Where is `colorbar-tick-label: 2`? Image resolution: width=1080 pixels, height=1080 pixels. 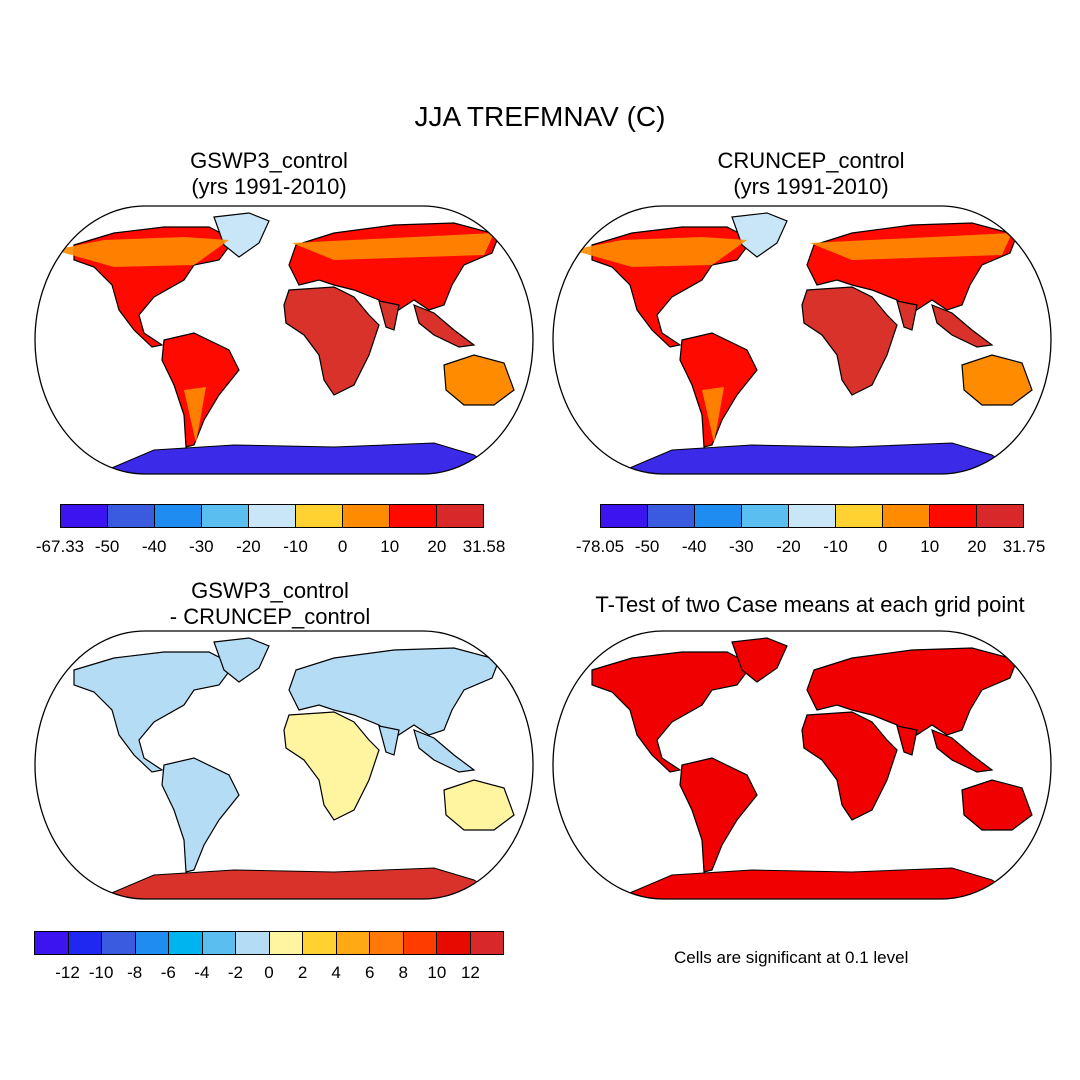 colorbar-tick-label: 2 is located at coordinates (302, 972).